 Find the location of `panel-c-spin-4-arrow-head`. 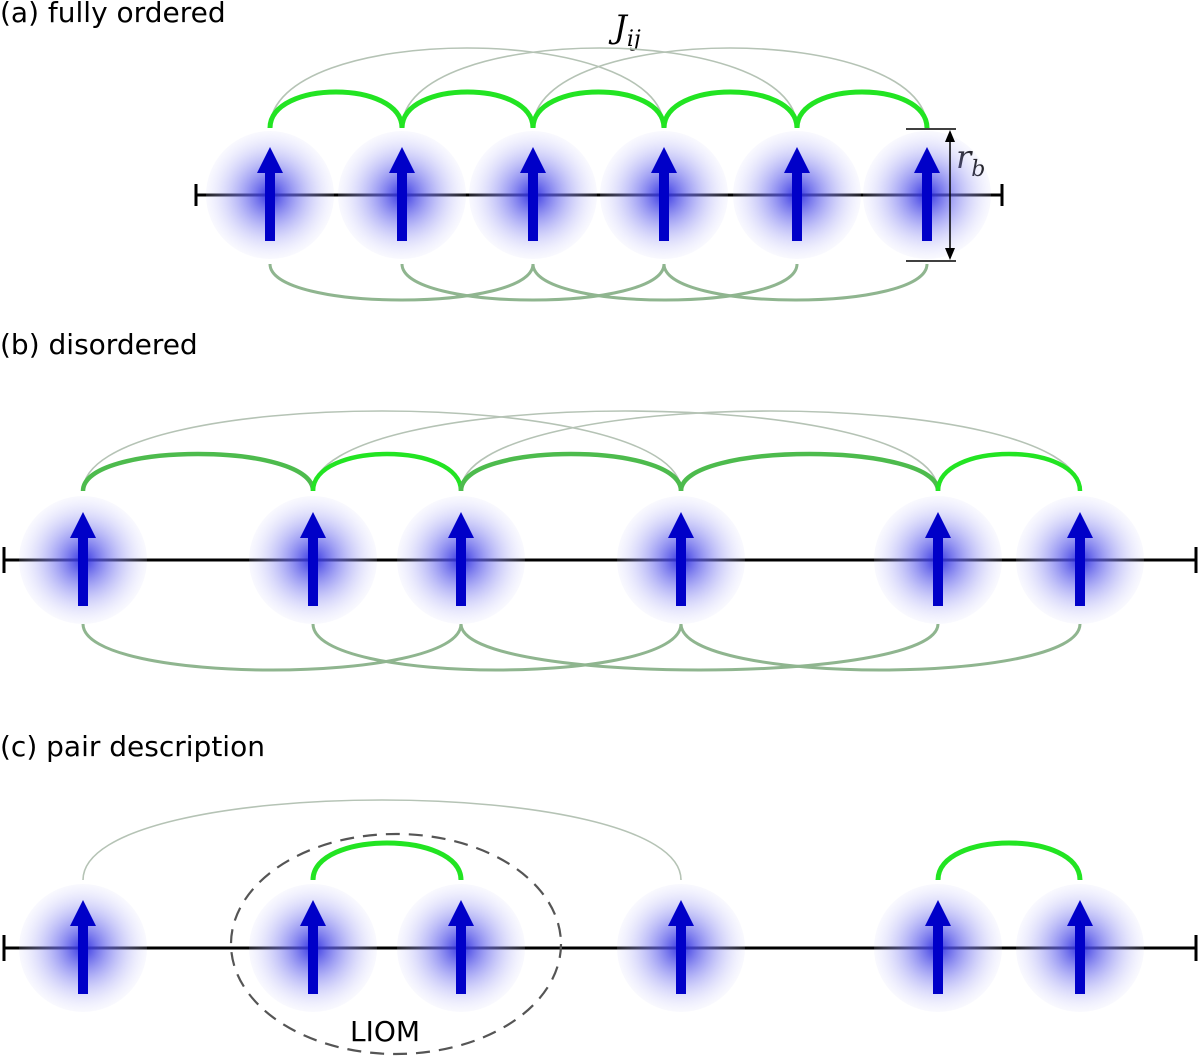

panel-c-spin-4-arrow-head is located at coordinates (681, 913).